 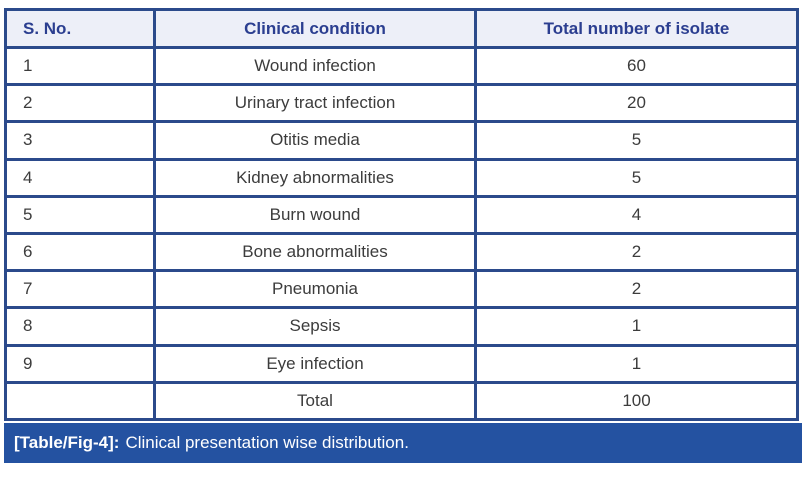 What do you see at coordinates (636, 66) in the screenshot?
I see `cell-isolate-count: 60` at bounding box center [636, 66].